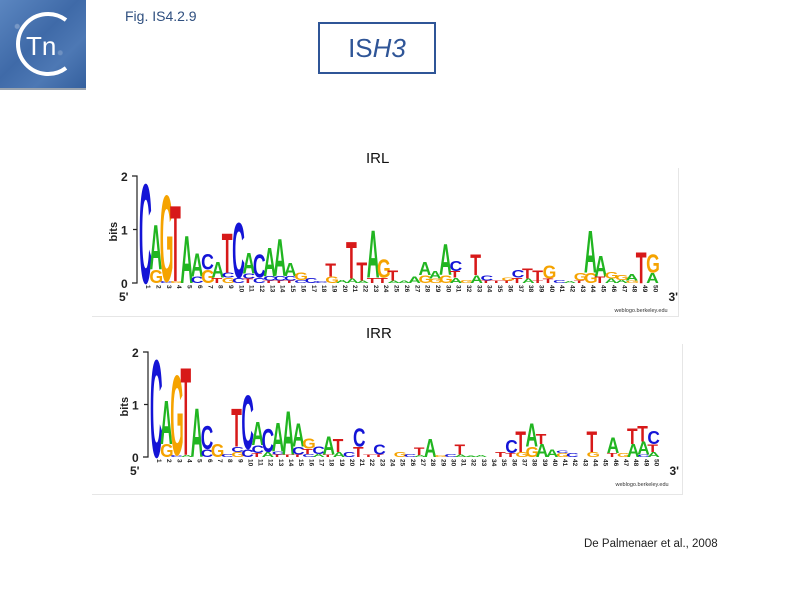 The height and width of the screenshot is (600, 800). What do you see at coordinates (642, 485) in the screenshot?
I see `weblogo-watermark: weblogo.berkeley.edu` at bounding box center [642, 485].